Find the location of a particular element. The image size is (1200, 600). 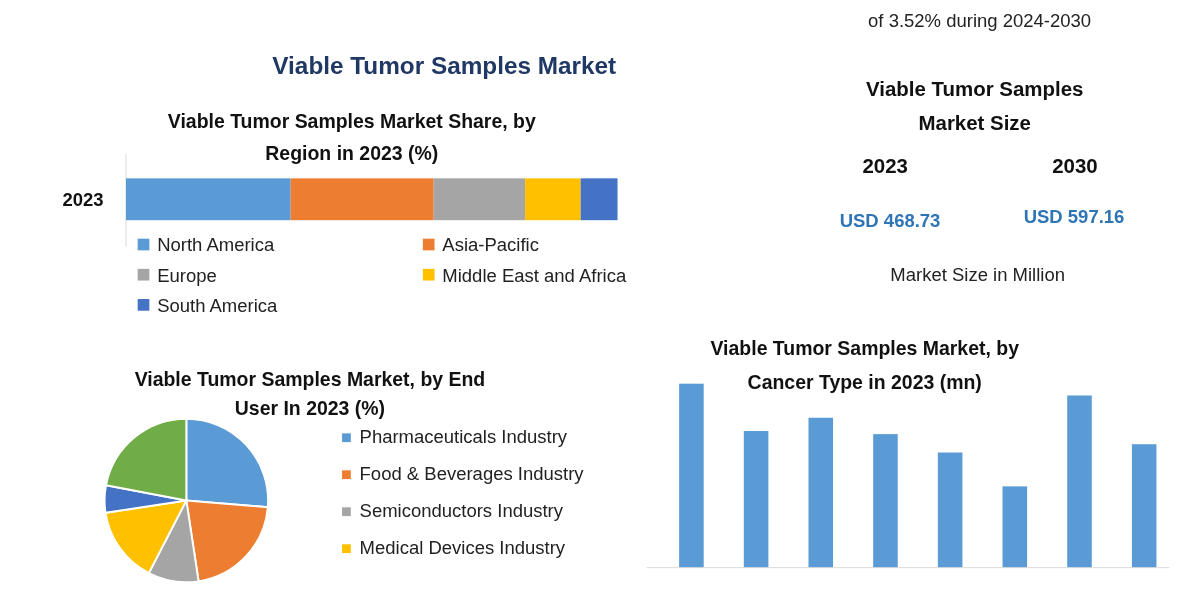

text: USD 468.73 is located at coordinates (890, 220).